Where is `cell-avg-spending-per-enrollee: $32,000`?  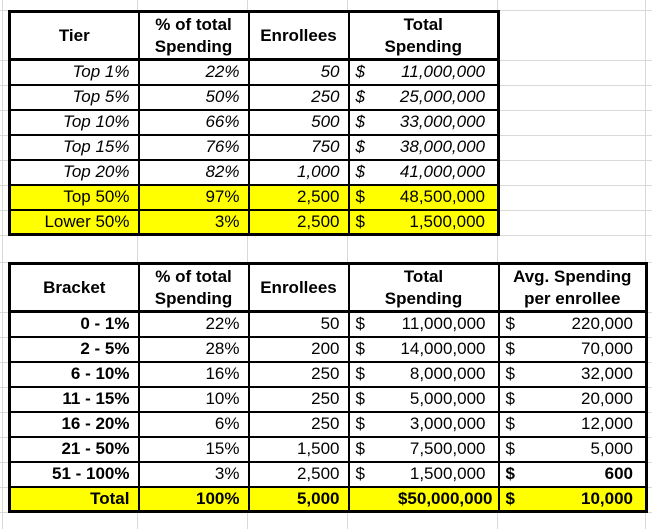 cell-avg-spending-per-enrollee: $32,000 is located at coordinates (572, 374).